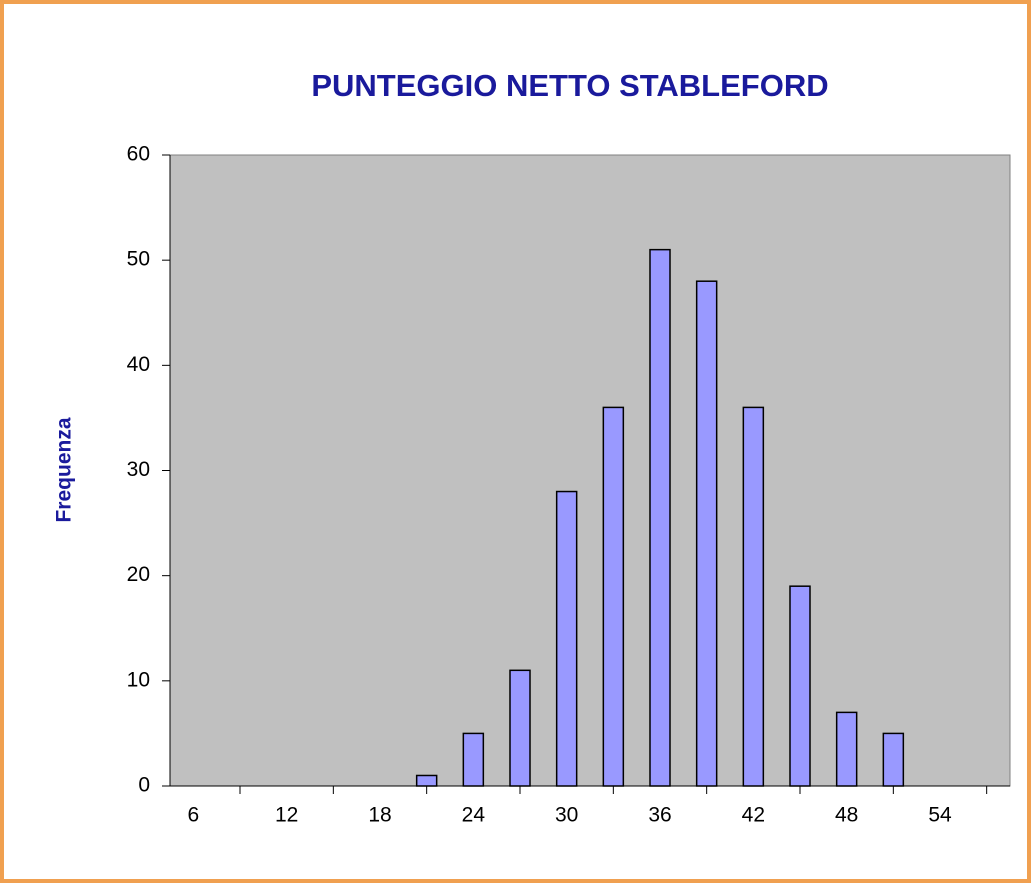 The width and height of the screenshot is (1031, 883). Describe the element at coordinates (569, 85) in the screenshot. I see `chart-title: PUNTEGGIO NETTO STABLEFORD` at that location.